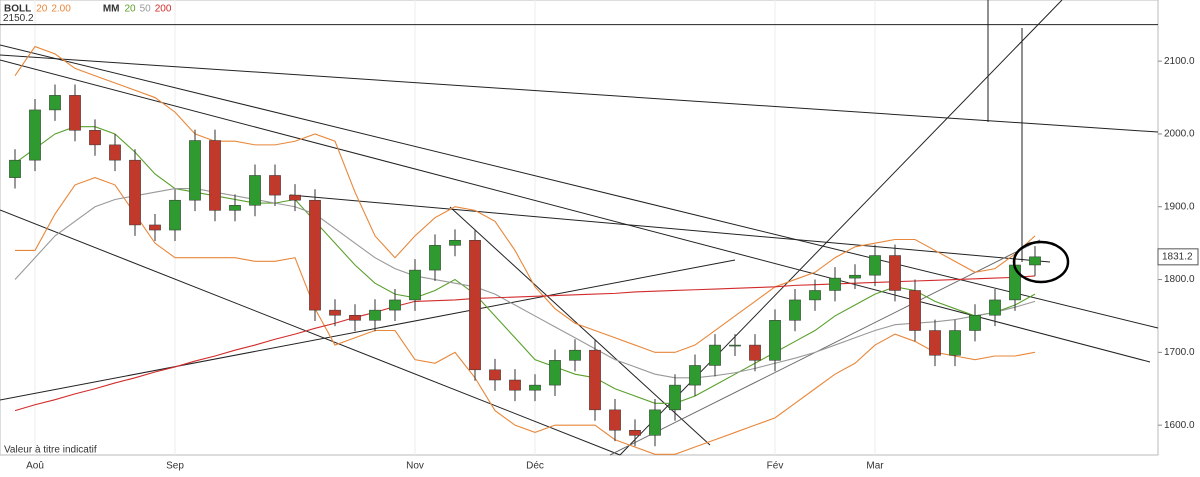 The height and width of the screenshot is (477, 1200). I want to click on highlight-circle, so click(1041, 262).